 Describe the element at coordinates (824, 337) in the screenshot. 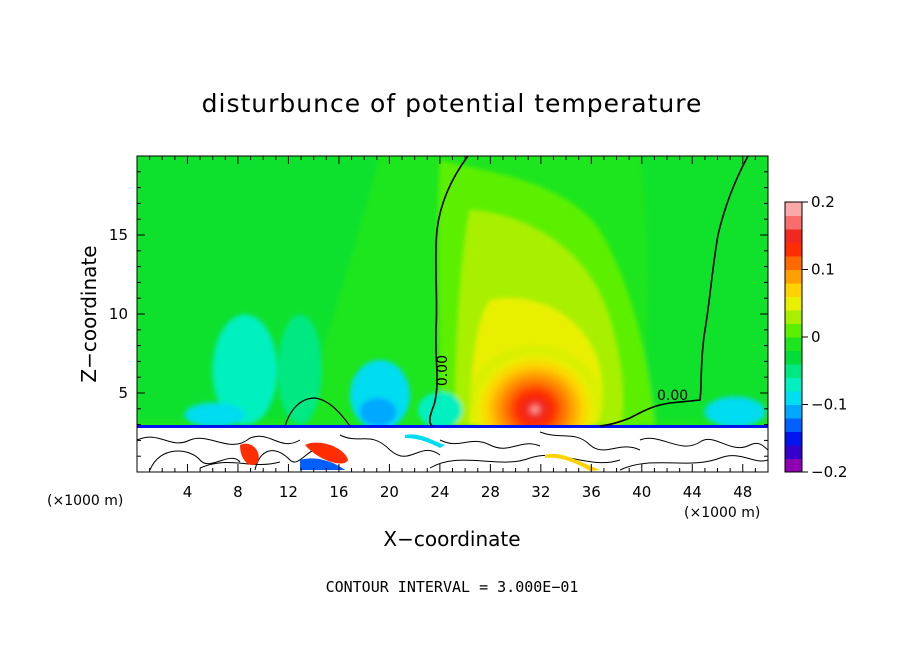

I see `colorbar-ticks: 0.2 0.1 0 −0.1 −0.2` at that location.